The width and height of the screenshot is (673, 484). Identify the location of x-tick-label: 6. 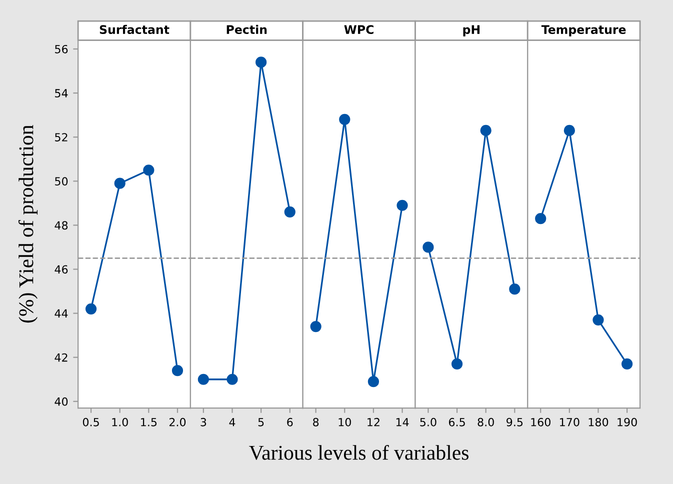
(290, 422).